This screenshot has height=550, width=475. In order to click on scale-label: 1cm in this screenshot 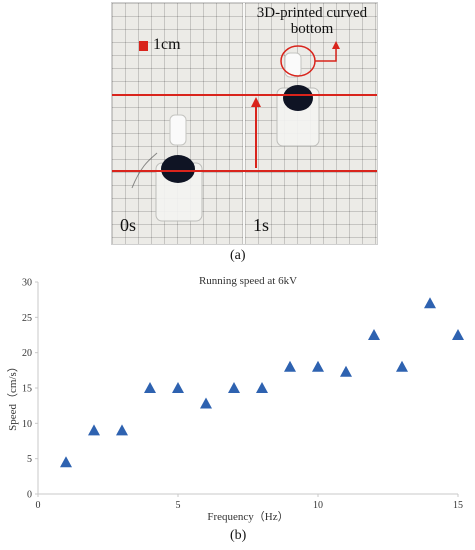, I will do `click(167, 44)`.